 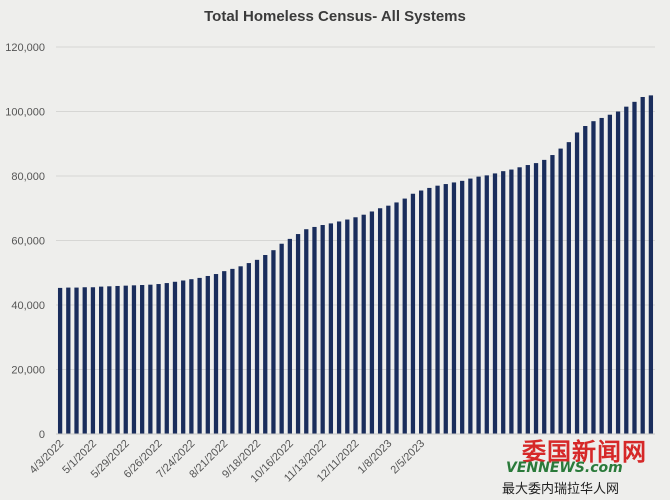 I want to click on x-tick-label: 2/5/2023, so click(x=407, y=457).